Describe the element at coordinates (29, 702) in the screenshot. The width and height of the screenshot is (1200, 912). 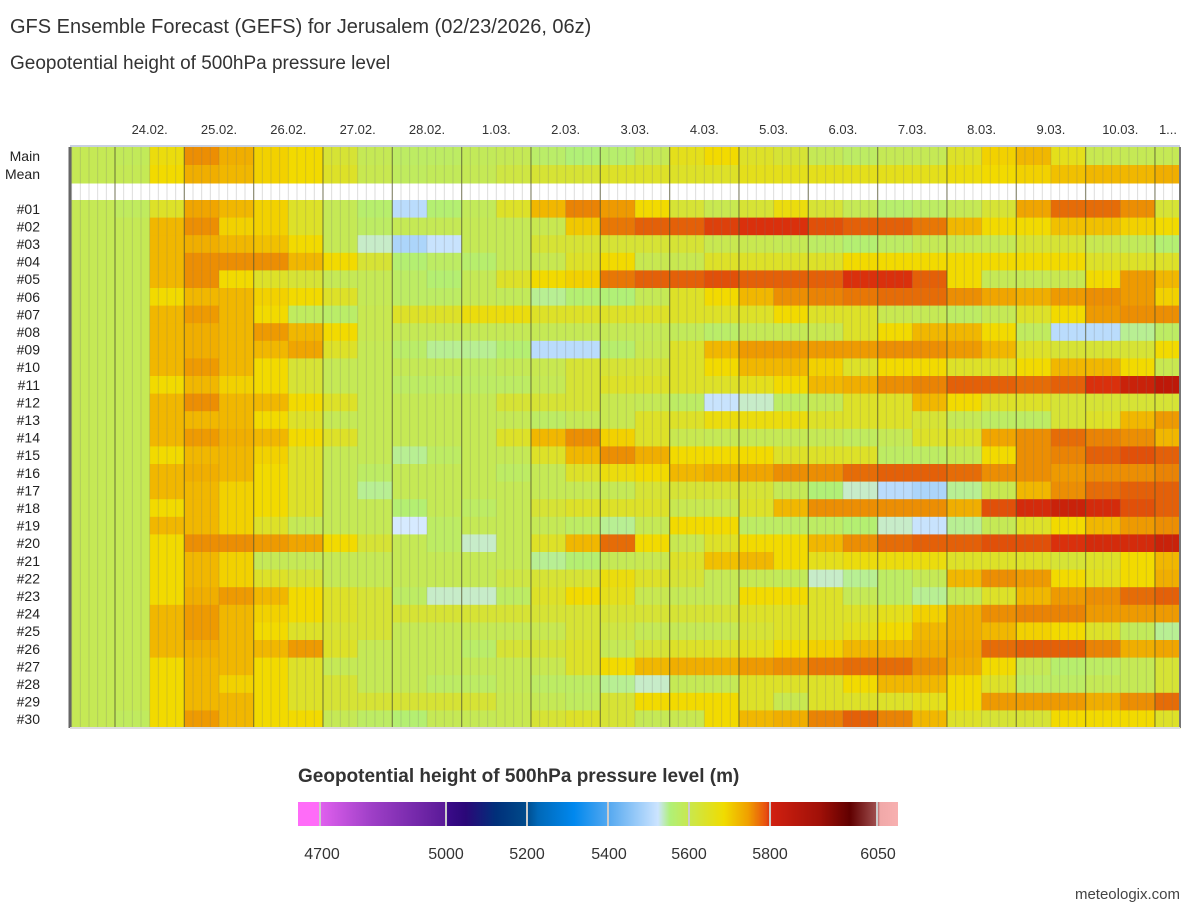
I see `row-label: #29` at that location.